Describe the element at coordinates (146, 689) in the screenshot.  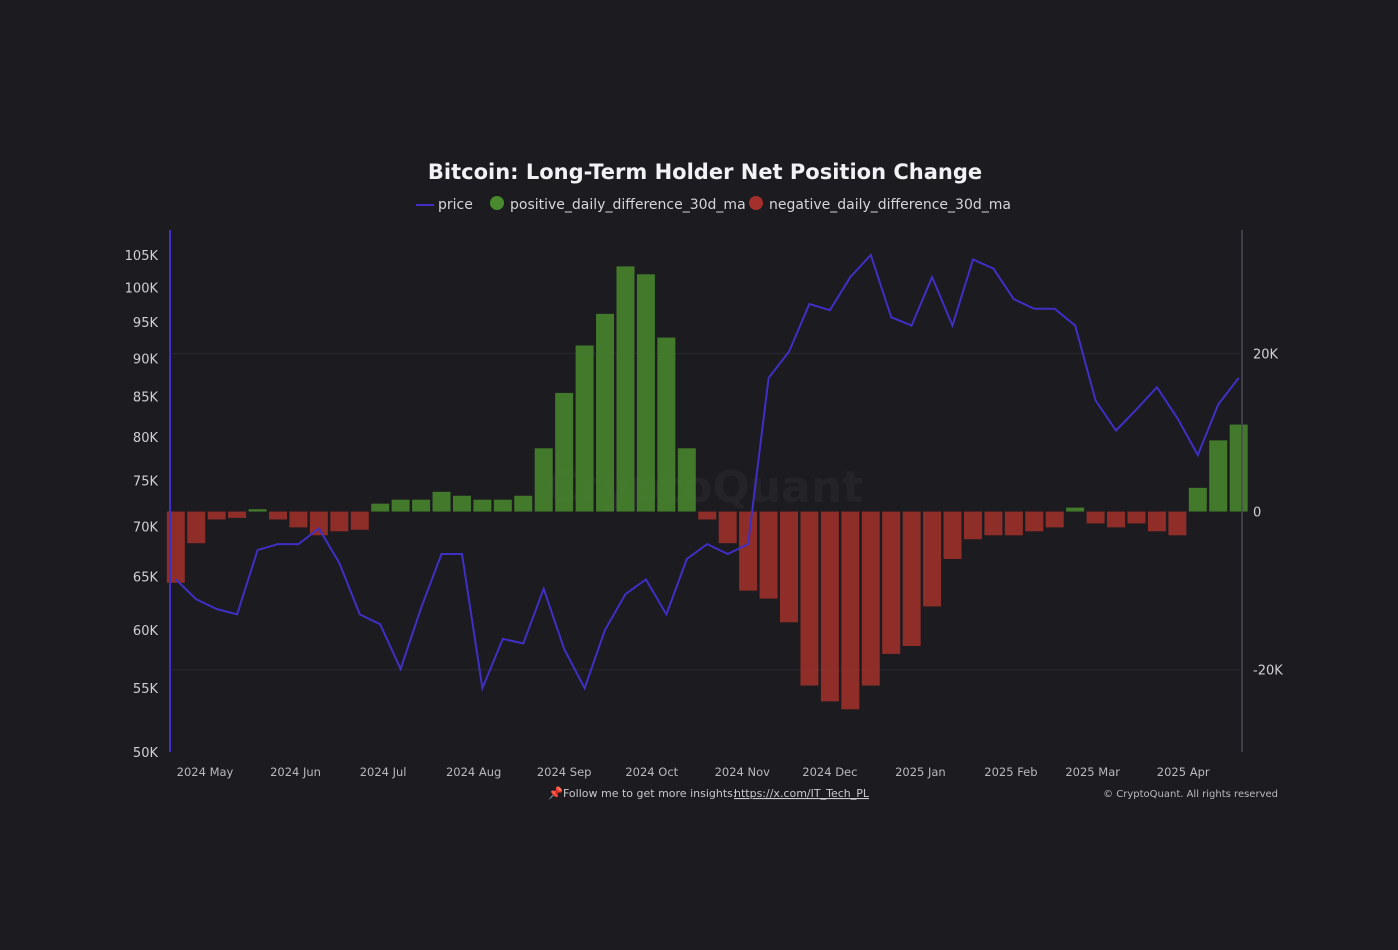
I see `left-tick-label: 55K` at that location.